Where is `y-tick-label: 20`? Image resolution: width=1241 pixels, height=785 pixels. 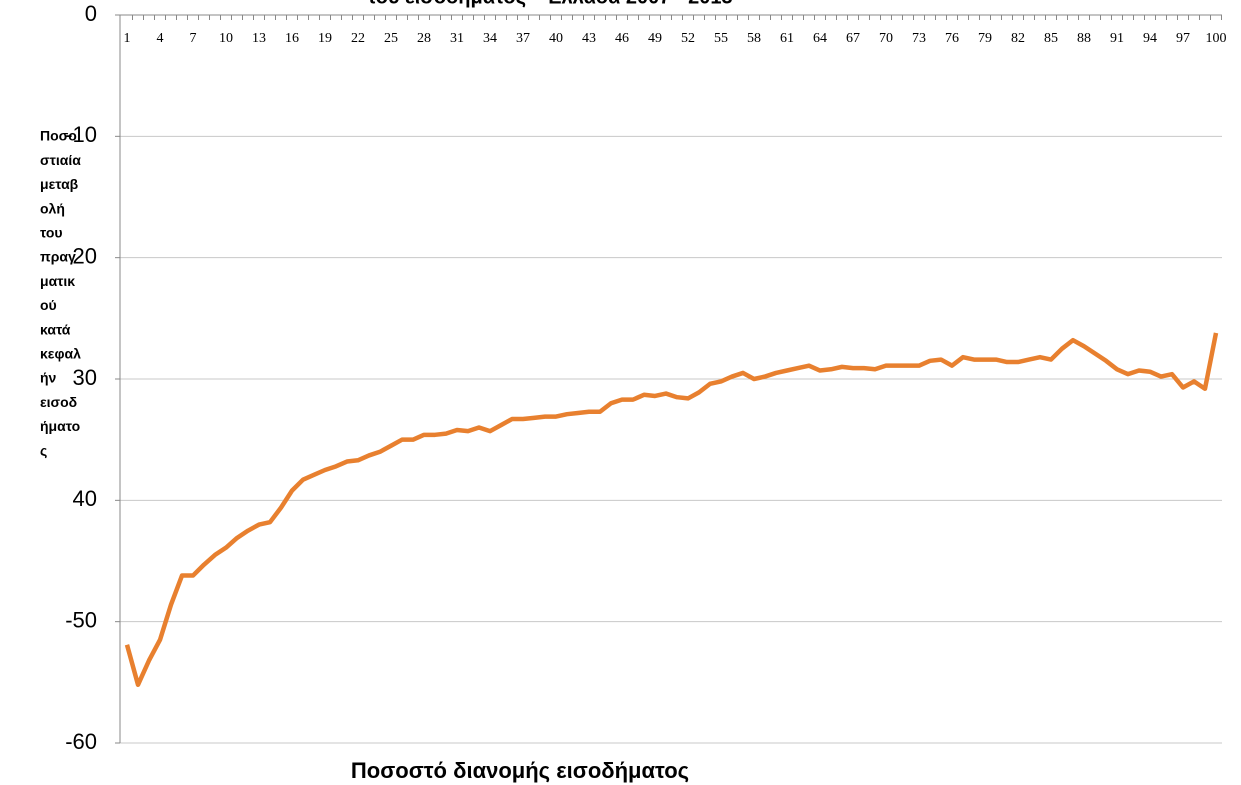
y-tick-label: 20 is located at coordinates (85, 255).